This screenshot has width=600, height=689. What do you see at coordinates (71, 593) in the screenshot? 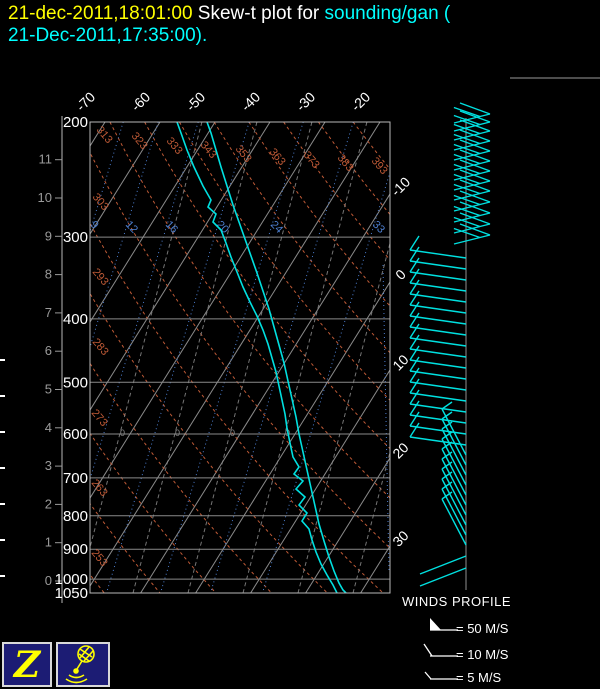
I see `svg-text: 1050` at bounding box center [71, 593].